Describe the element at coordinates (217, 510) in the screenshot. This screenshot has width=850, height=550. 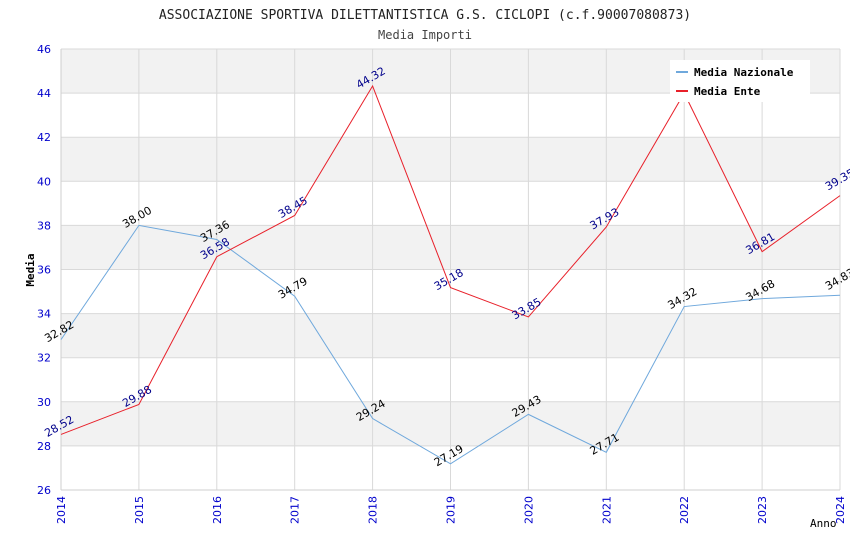
I see `x-tick-label: 2016` at that location.